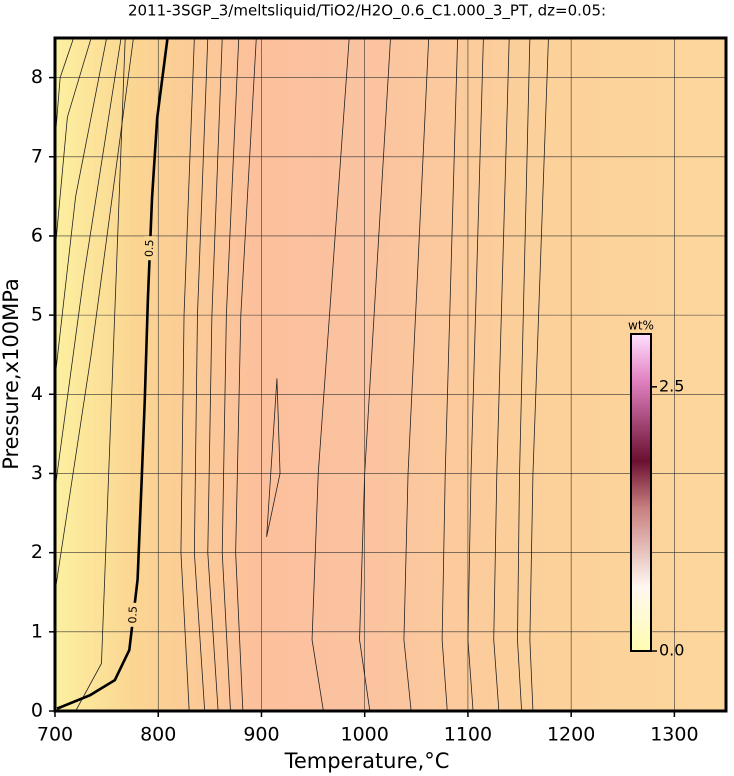  I want to click on x-tick-label: 1200, so click(571, 735).